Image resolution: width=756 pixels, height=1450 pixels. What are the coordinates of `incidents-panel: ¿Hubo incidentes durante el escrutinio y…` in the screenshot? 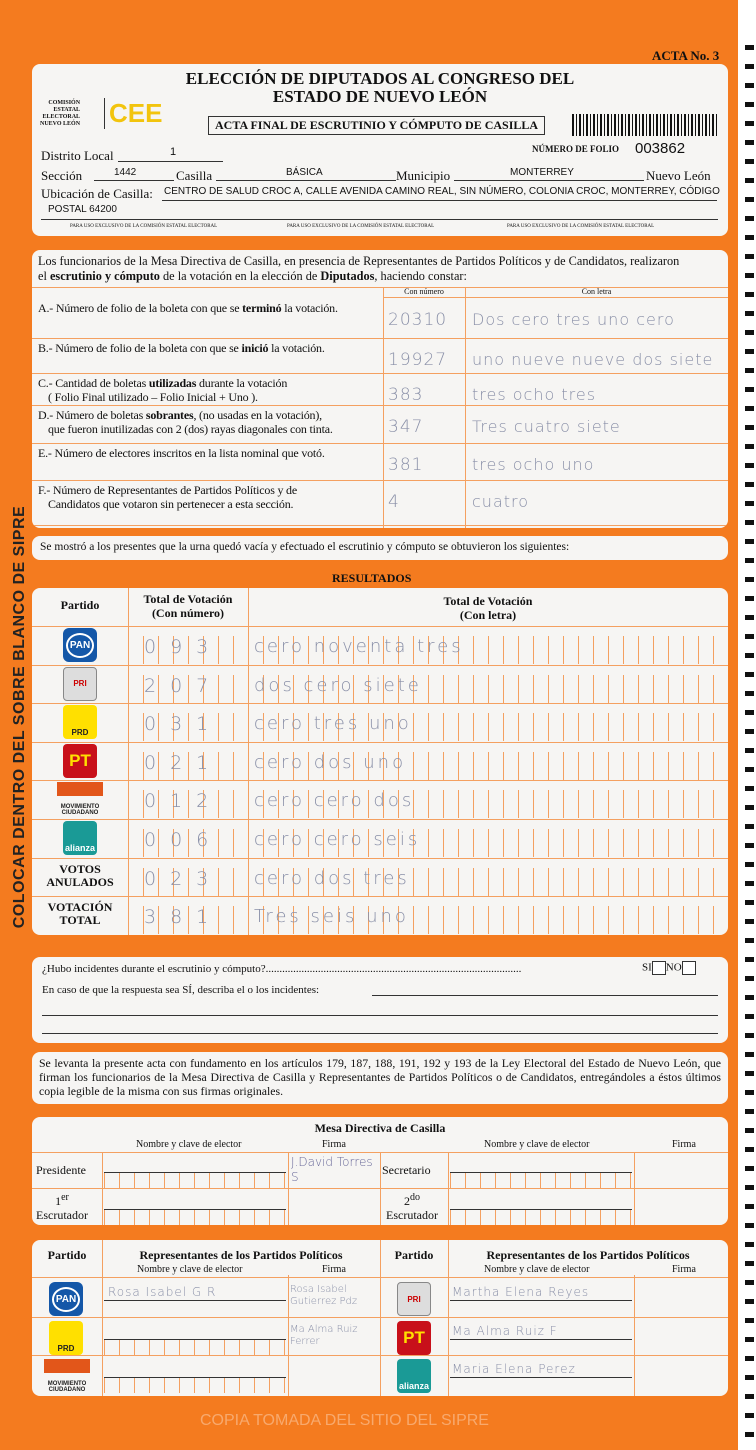 It's located at (380, 1000).